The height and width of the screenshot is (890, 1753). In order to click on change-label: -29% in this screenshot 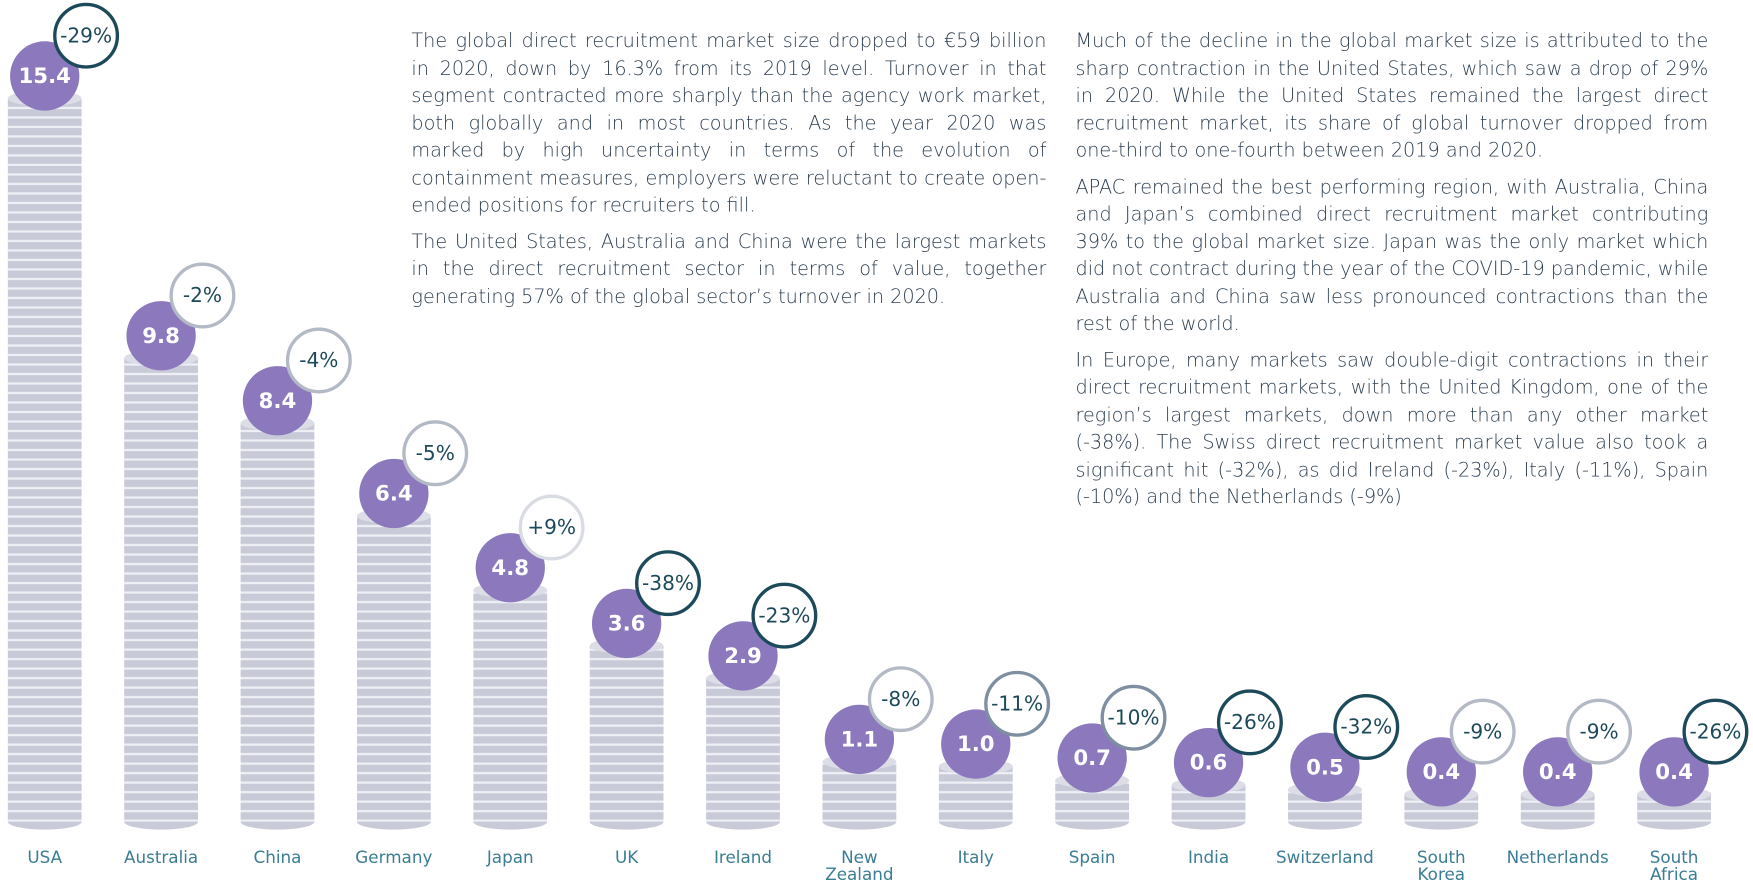, I will do `click(86, 35)`.